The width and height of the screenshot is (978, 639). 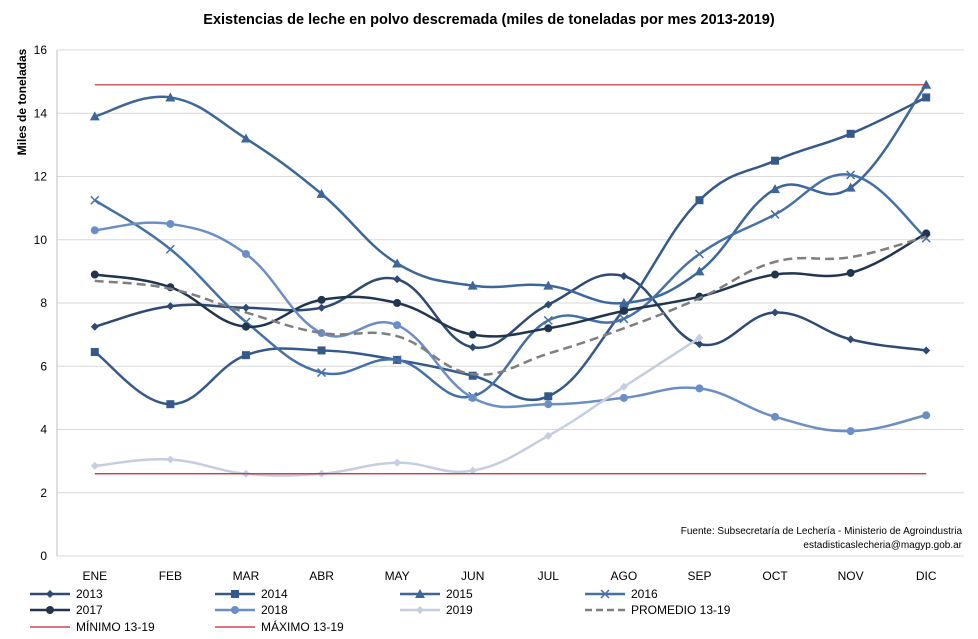 What do you see at coordinates (41, 177) in the screenshot?
I see `y-tick-label: 12` at bounding box center [41, 177].